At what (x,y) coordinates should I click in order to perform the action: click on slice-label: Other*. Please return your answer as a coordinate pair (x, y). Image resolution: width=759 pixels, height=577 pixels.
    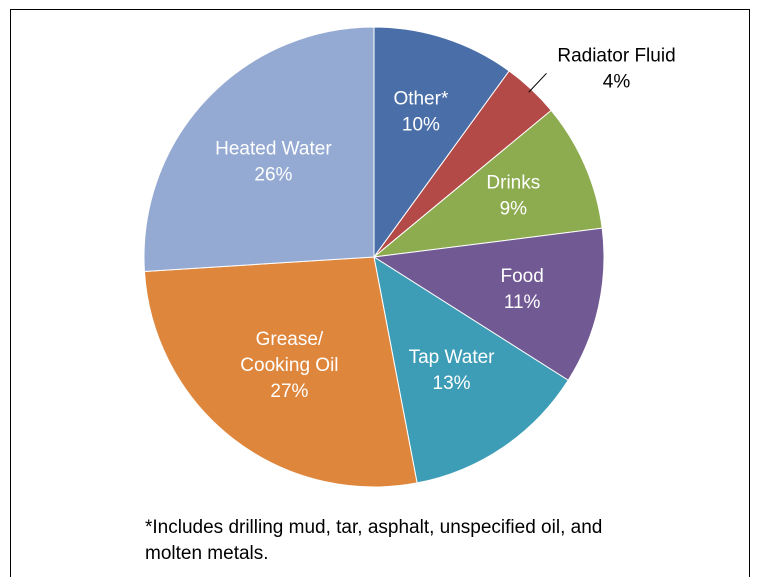
    Looking at the image, I should click on (421, 99).